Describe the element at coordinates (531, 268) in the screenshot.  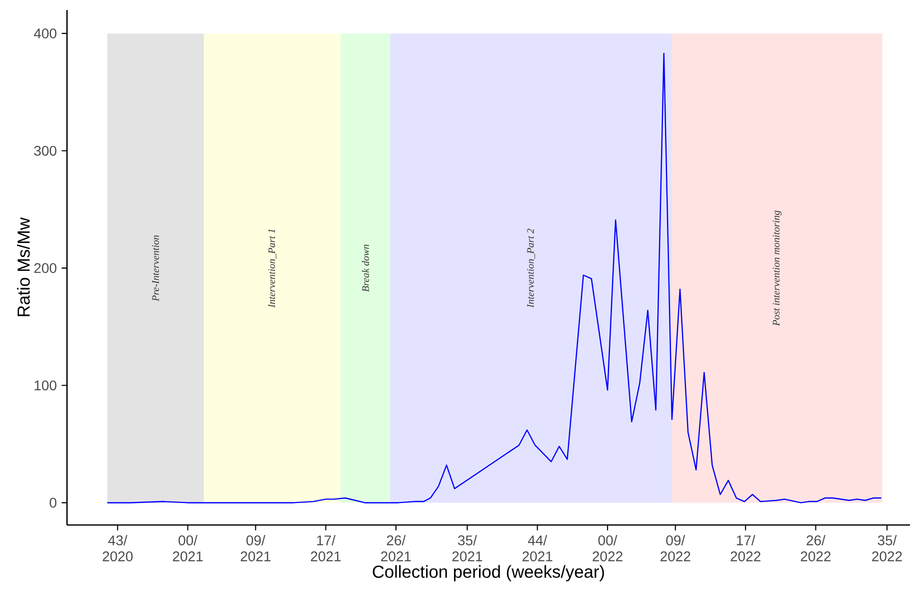
I see `band-label: Intervention_Part 2` at that location.